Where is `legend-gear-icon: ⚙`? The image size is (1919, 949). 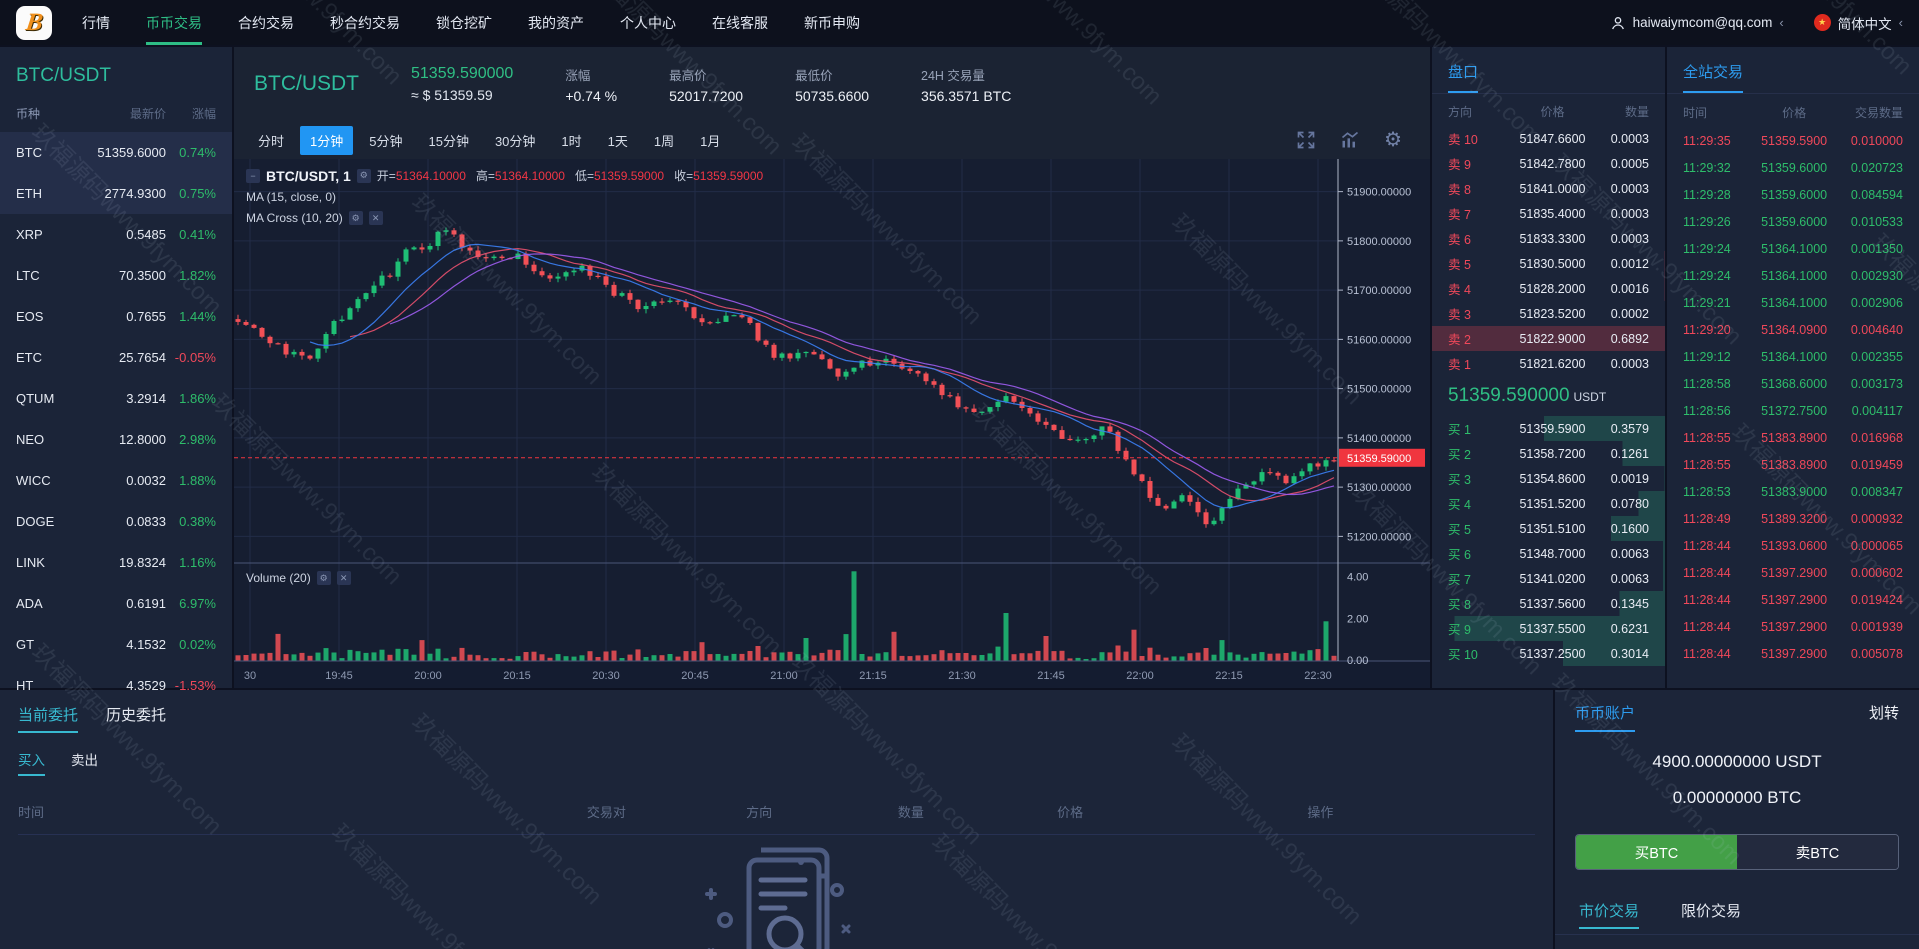
legend-gear-icon: ⚙ is located at coordinates (363, 175).